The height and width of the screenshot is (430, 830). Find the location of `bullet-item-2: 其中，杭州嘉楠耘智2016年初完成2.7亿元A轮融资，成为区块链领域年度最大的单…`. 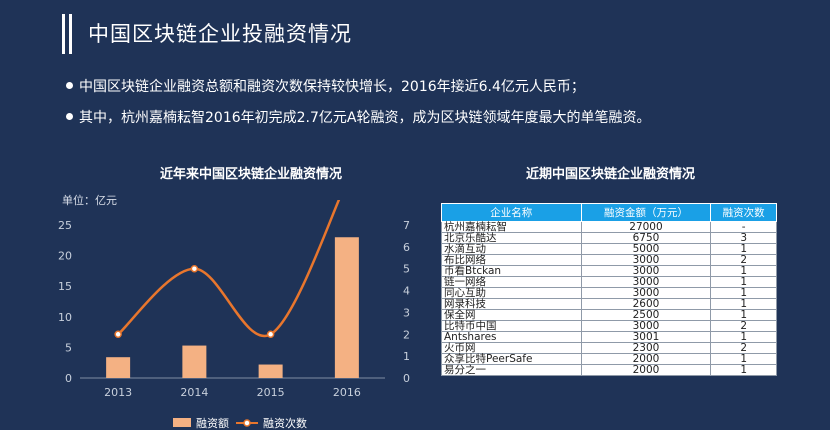

bullet-item-2: 其中，杭州嘉楠耘智2016年初完成2.7亿元A轮融资，成为区块链领域年度最大的单… is located at coordinates (358, 117).